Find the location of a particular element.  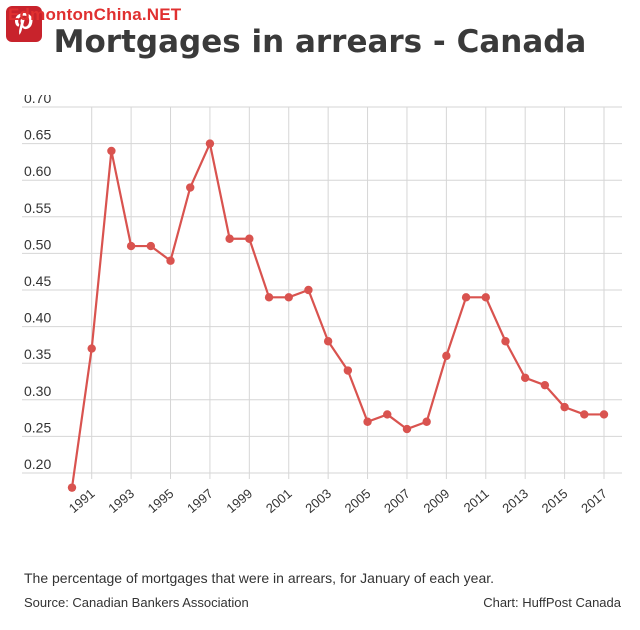

x-tick-label: 2007 is located at coordinates (397, 501).